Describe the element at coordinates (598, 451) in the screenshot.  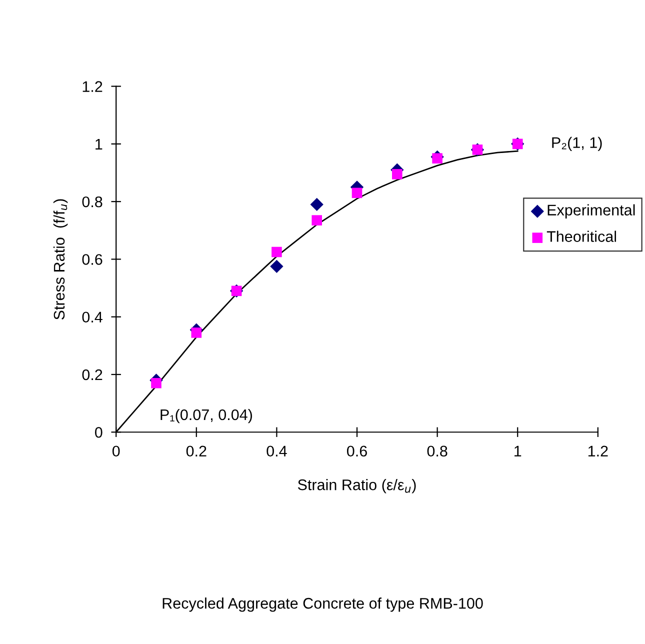
I see `x-tick-label: 1.2` at that location.